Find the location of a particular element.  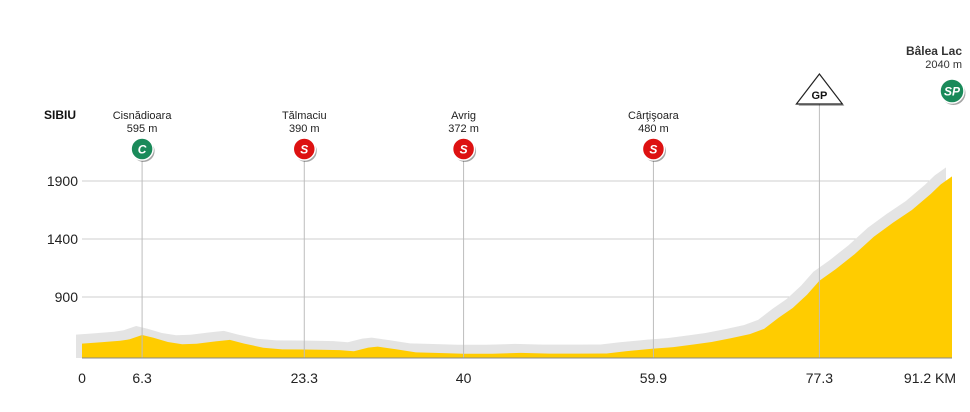

waypoint-name: Cisnădioara is located at coordinates (143, 116).